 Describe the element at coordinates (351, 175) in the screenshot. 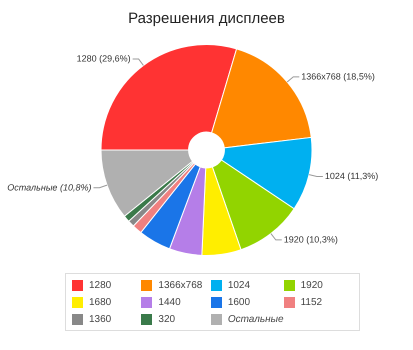

I see `data-label: 1024 (11,3%)` at that location.